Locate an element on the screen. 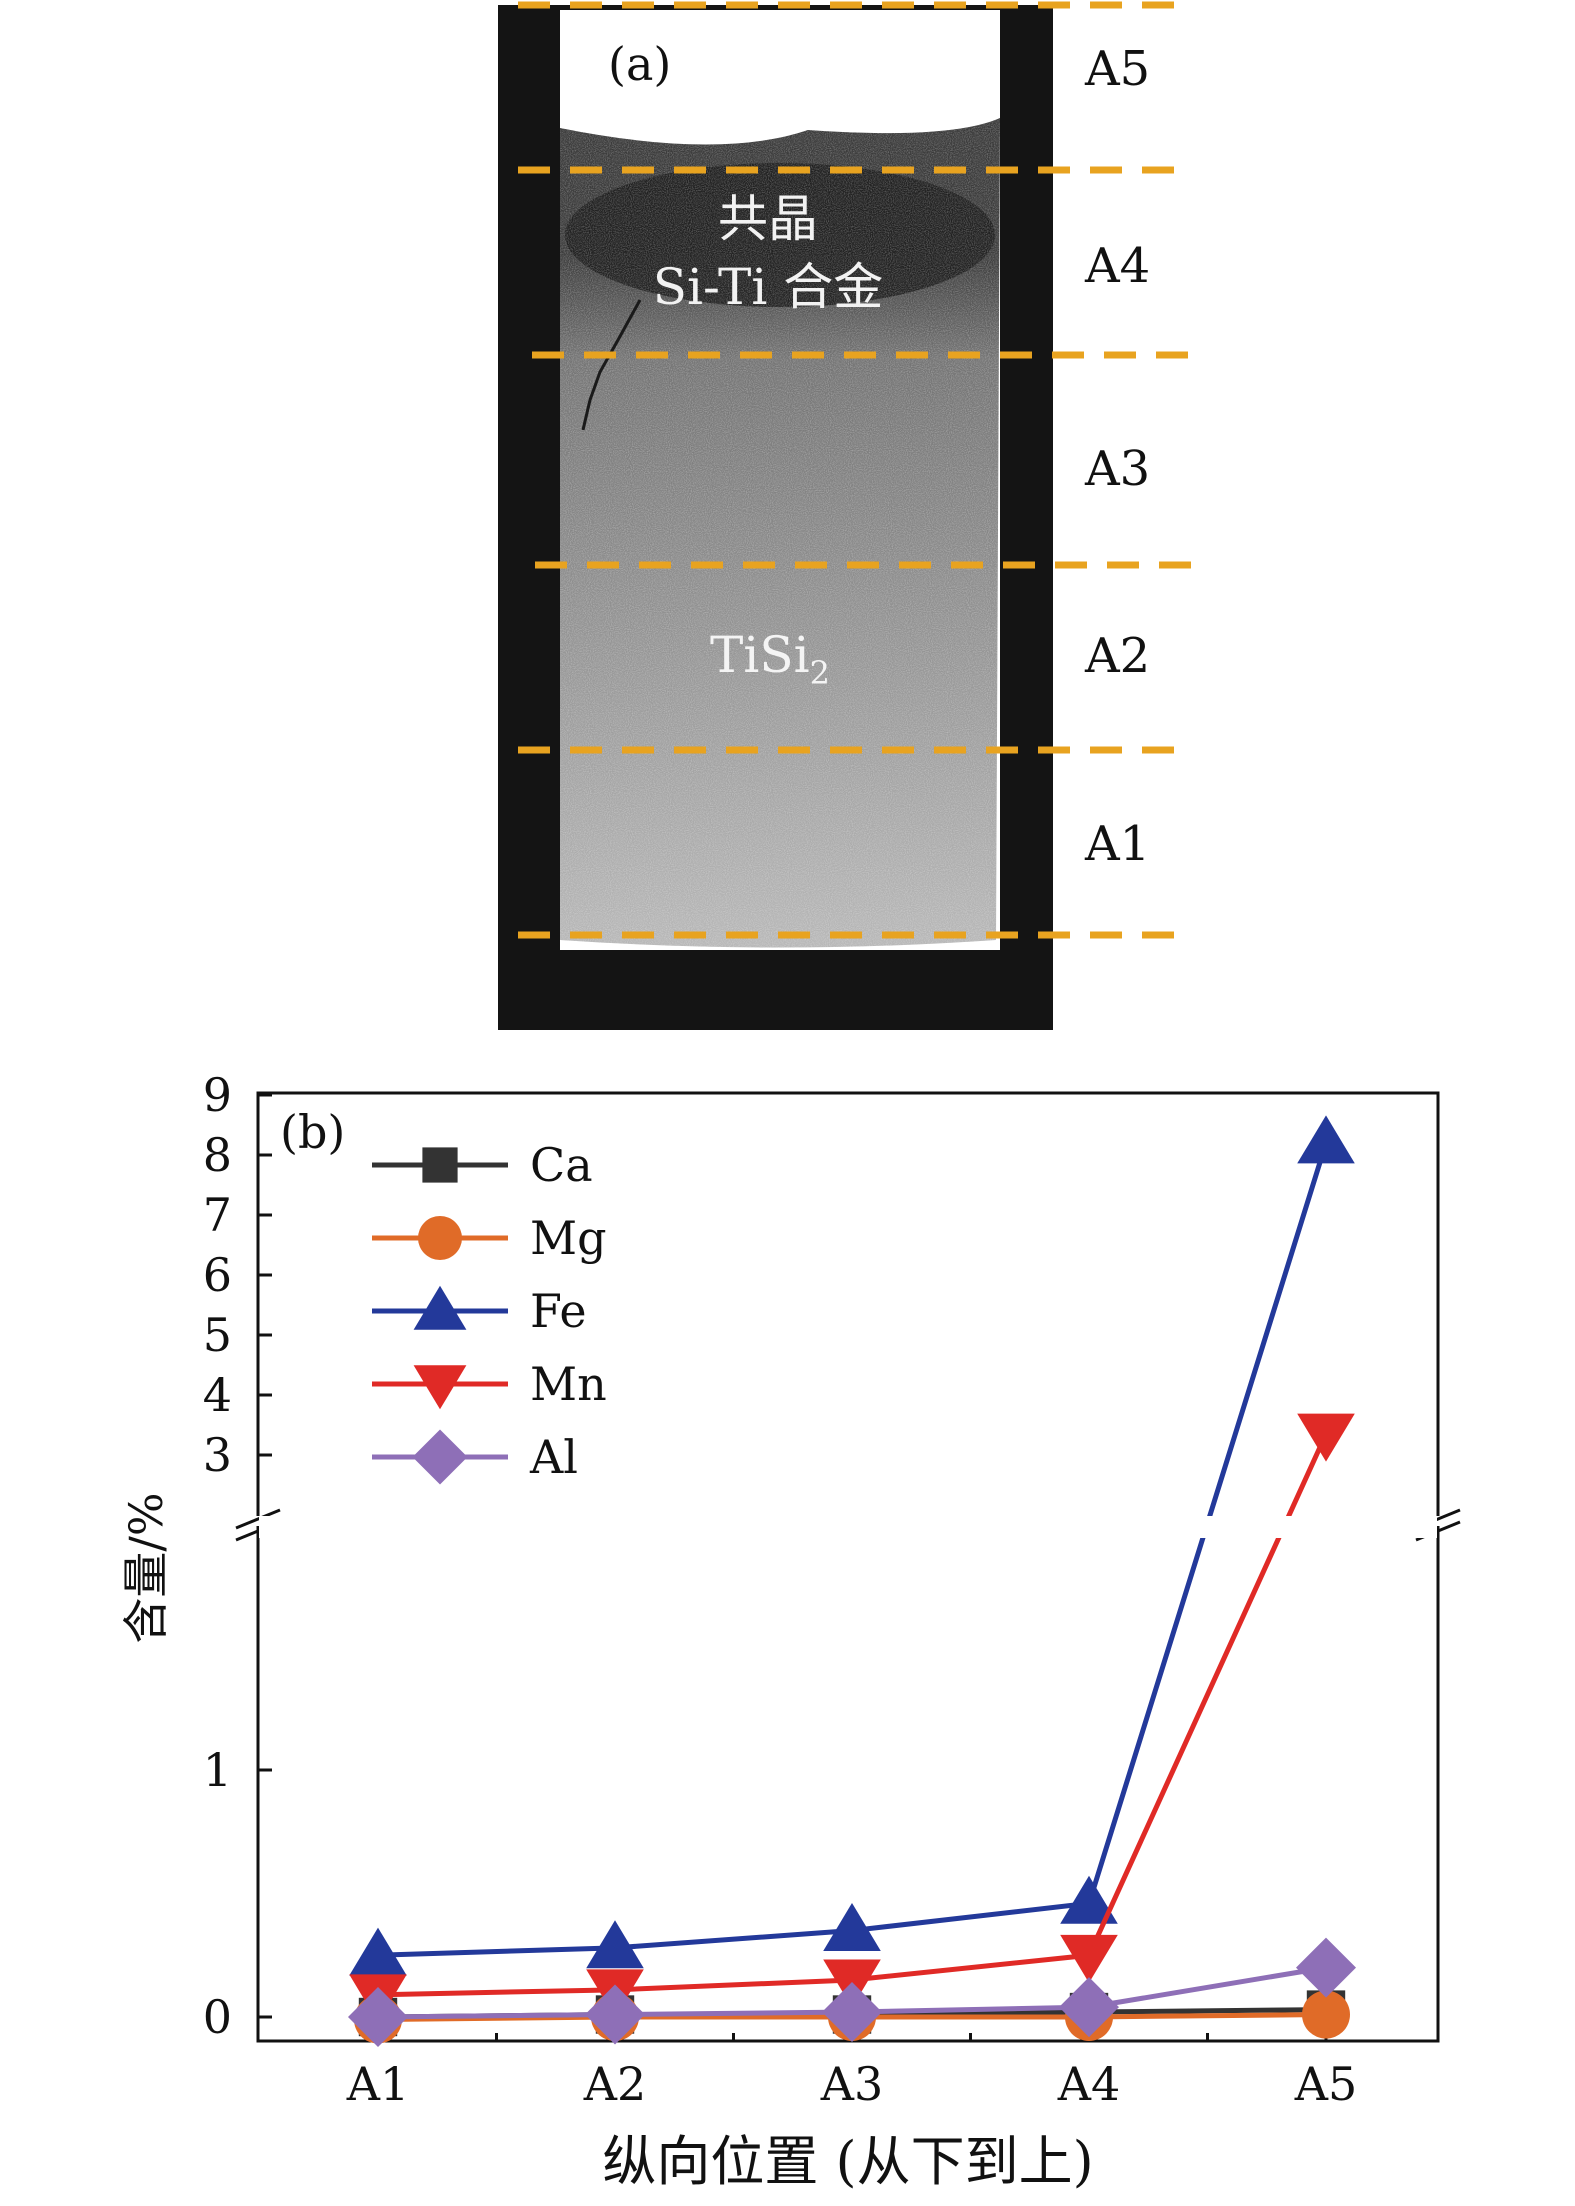 The image size is (1575, 2206). x-tick-label: A4 is located at coordinates (1089, 2084).